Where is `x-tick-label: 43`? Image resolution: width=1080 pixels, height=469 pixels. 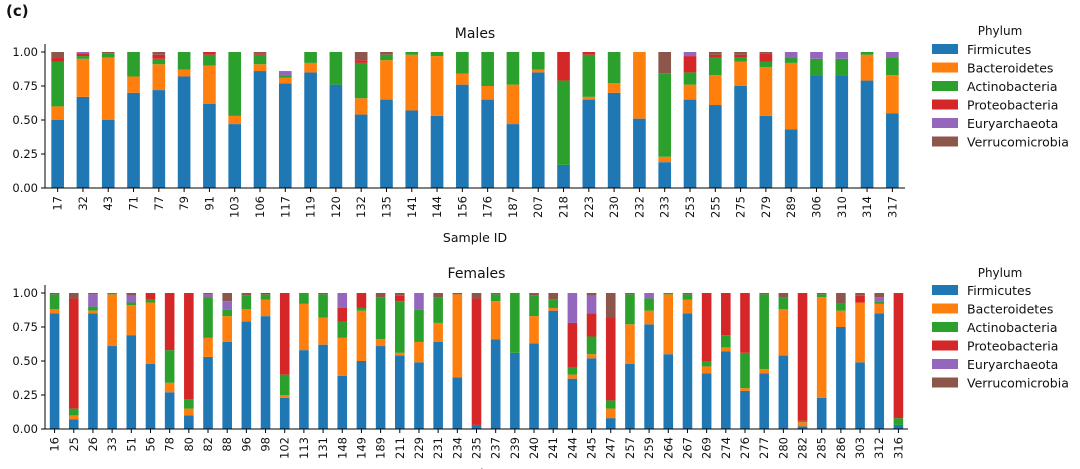 x-tick-label: 43 is located at coordinates (108, 203).